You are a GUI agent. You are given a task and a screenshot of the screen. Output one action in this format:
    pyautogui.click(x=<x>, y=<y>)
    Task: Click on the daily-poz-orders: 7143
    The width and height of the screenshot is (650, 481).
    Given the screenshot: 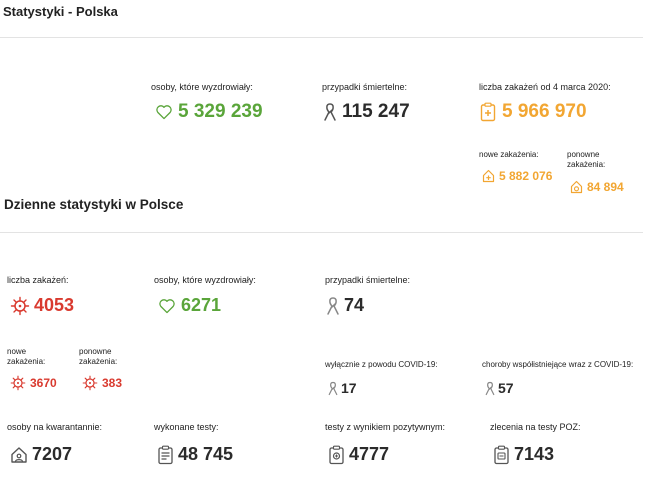 What is the action you would take?
    pyautogui.click(x=523, y=454)
    